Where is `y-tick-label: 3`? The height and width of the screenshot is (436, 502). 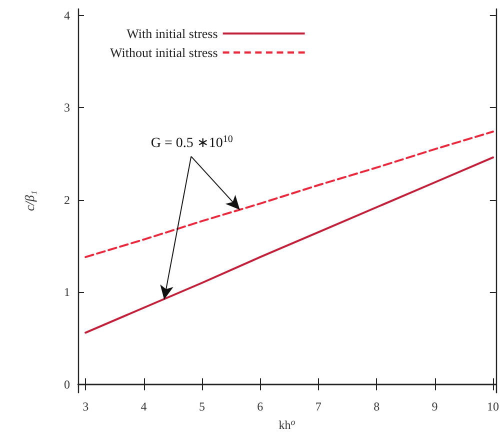
y-tick-label: 3 is located at coordinates (67, 107).